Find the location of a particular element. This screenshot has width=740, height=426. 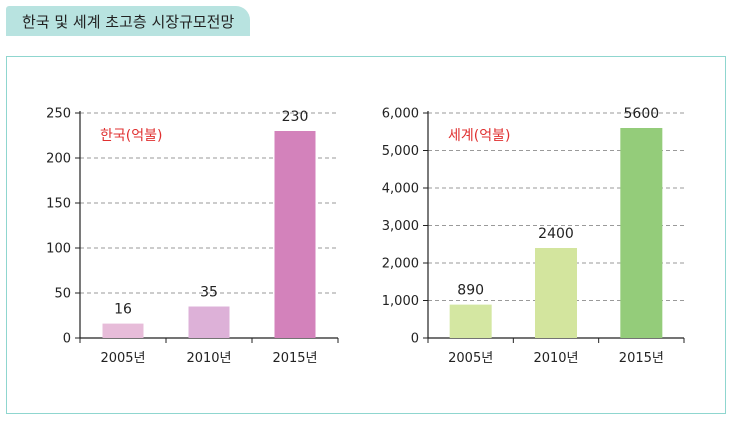

chart2-data-label: 2400 is located at coordinates (556, 234).